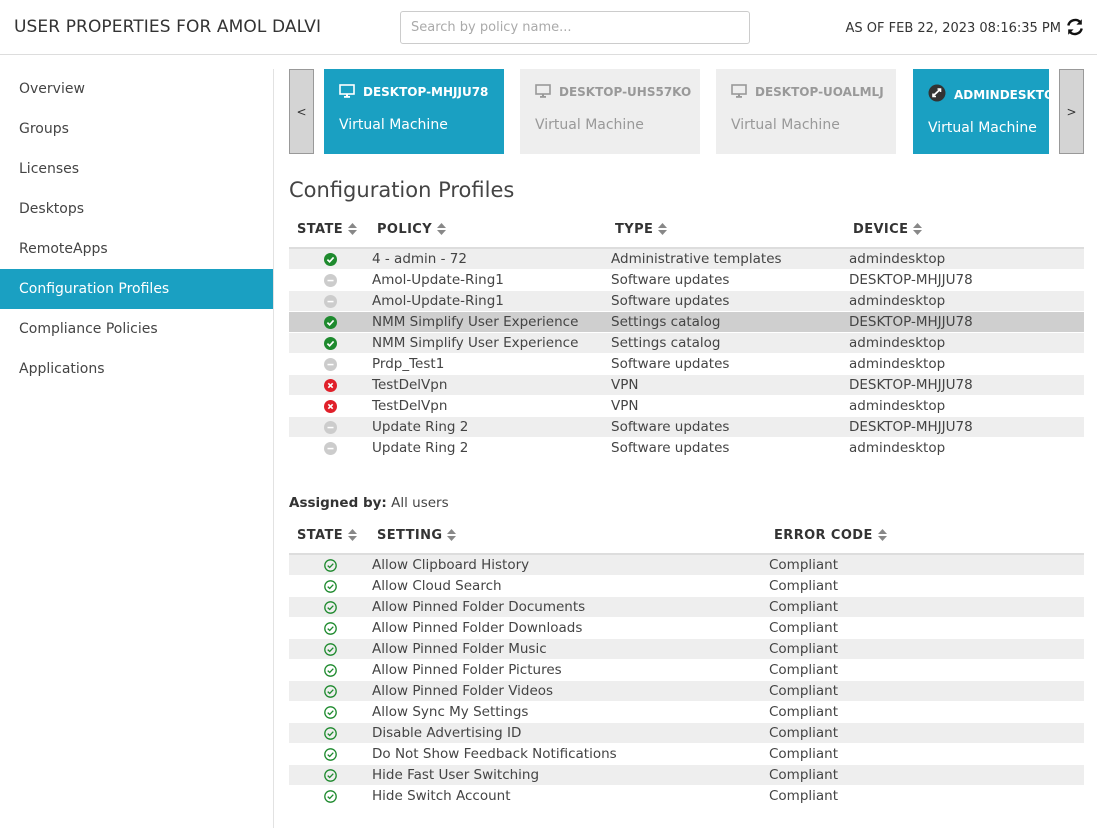 The height and width of the screenshot is (828, 1097). What do you see at coordinates (63, 249) in the screenshot?
I see `sidebar-item-remoteapps: RemoteApps` at bounding box center [63, 249].